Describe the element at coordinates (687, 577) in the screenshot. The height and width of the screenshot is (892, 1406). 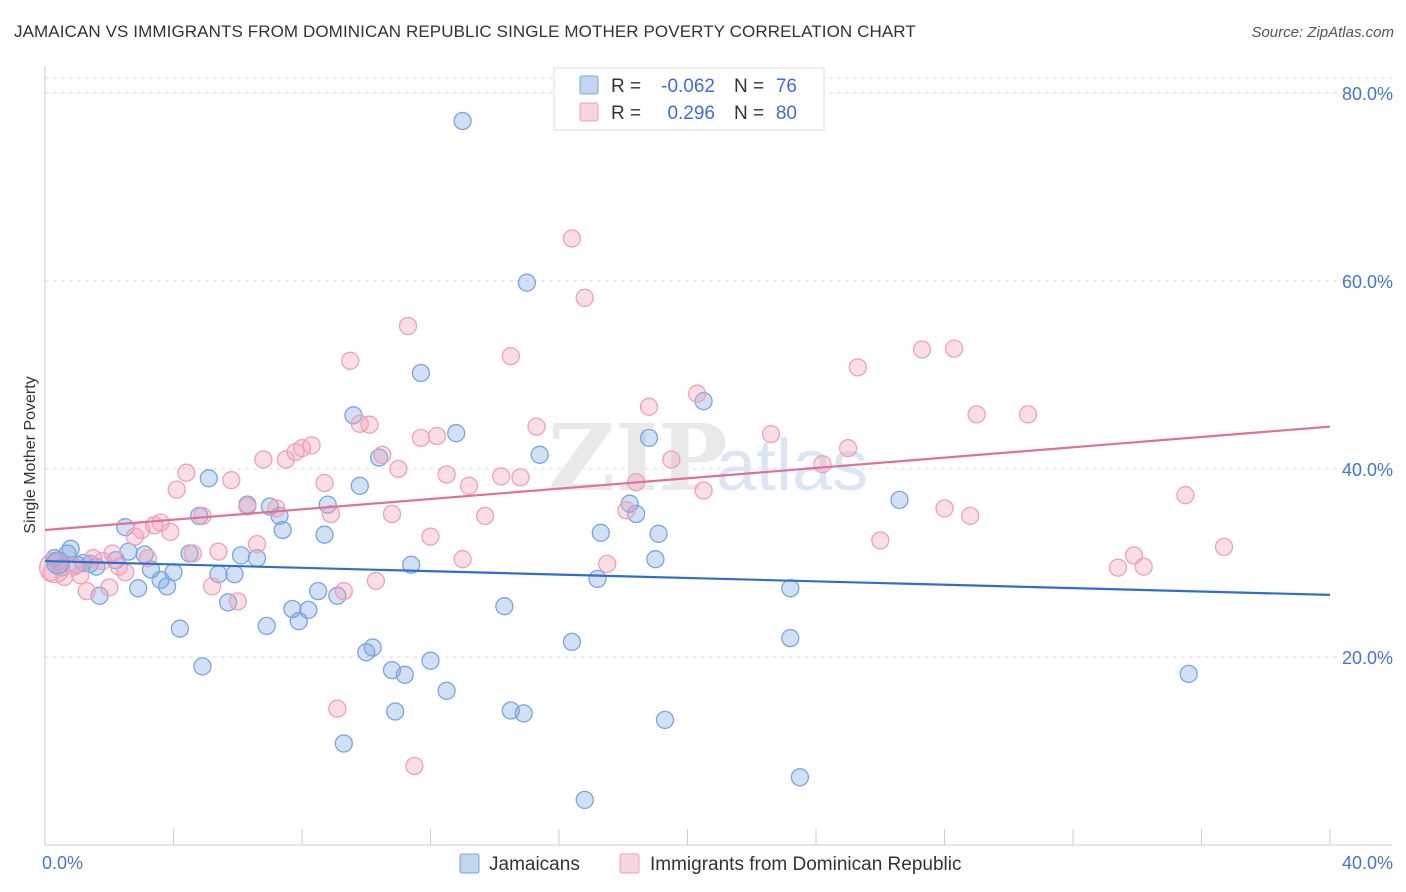
I see `trend-line-jamaicans` at that location.